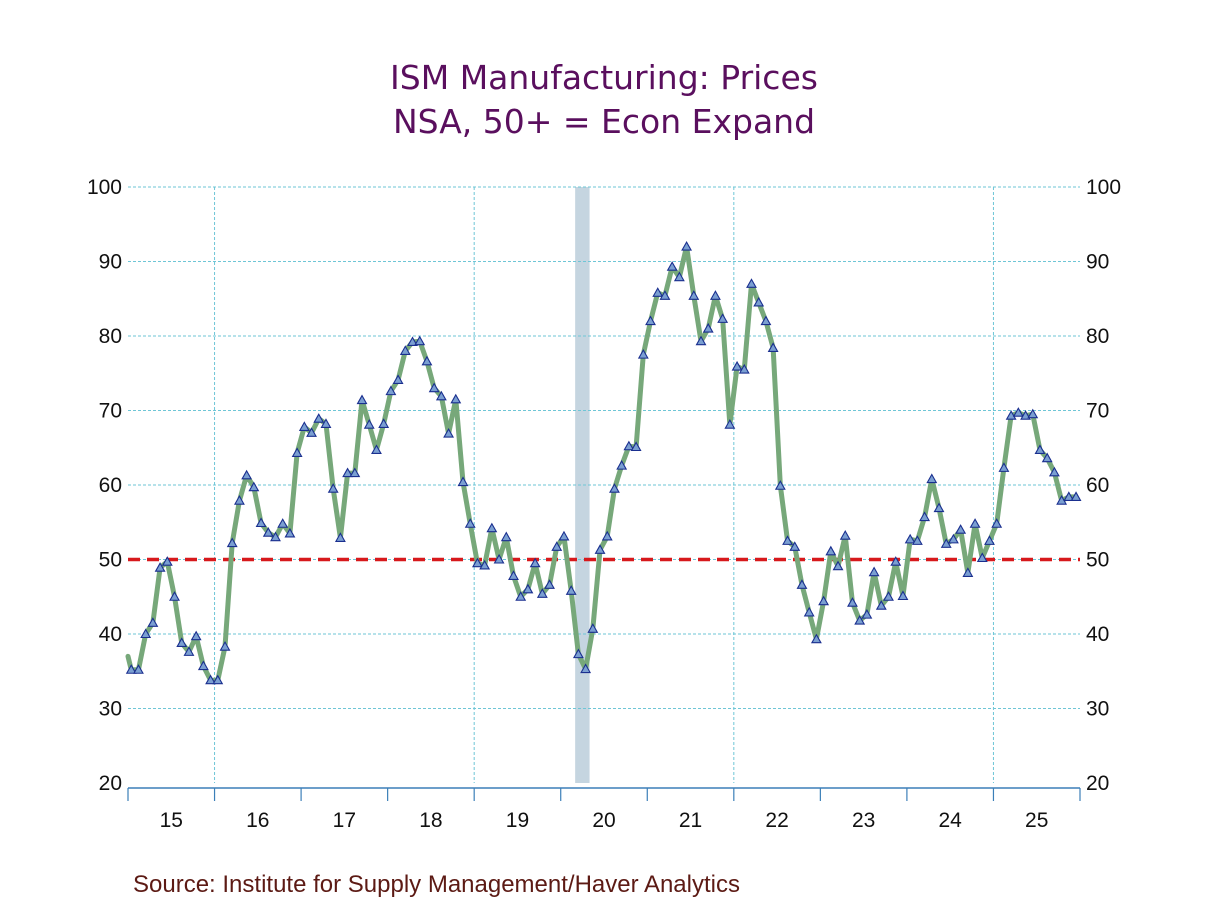 The height and width of the screenshot is (906, 1208). Describe the element at coordinates (110, 634) in the screenshot. I see `y-tick-label-left: 40` at that location.